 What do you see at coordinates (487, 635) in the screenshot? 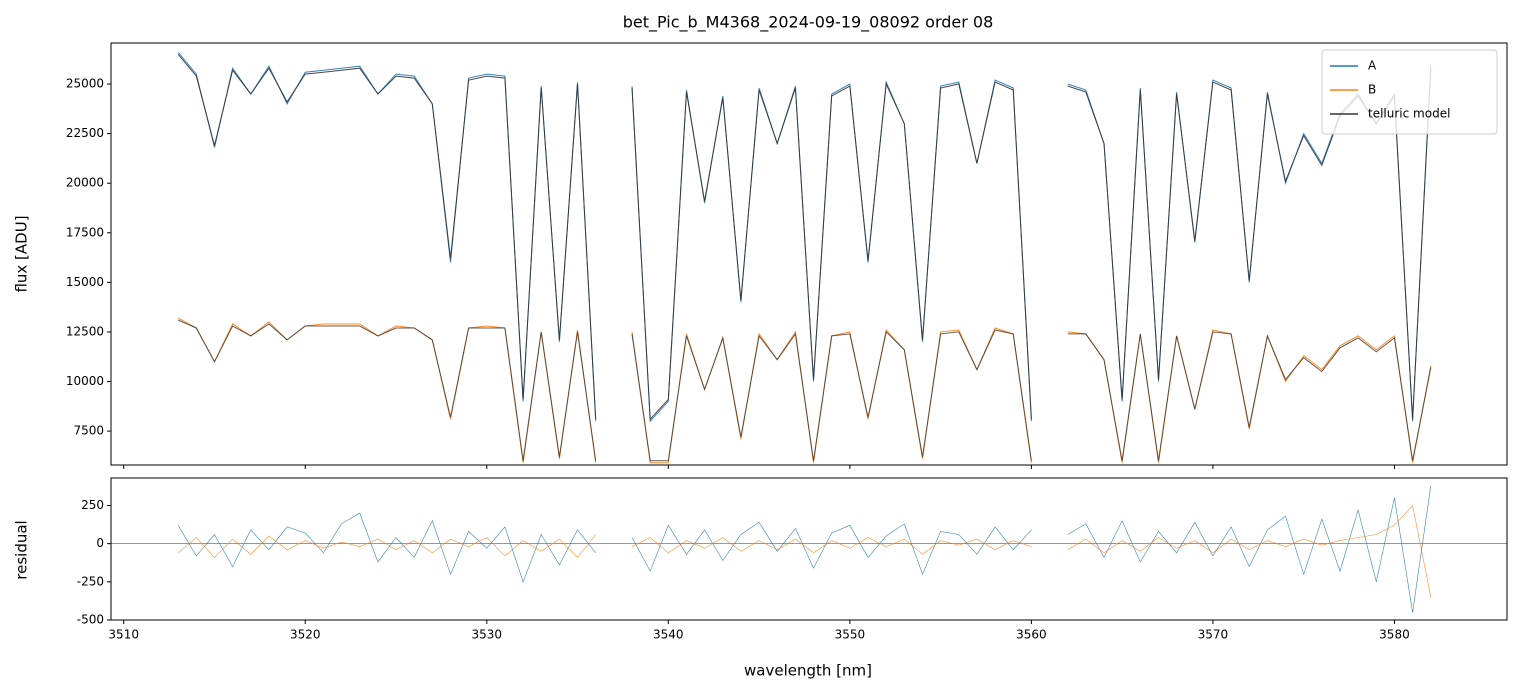
I see `x-tick-label: 3530` at bounding box center [487, 635].